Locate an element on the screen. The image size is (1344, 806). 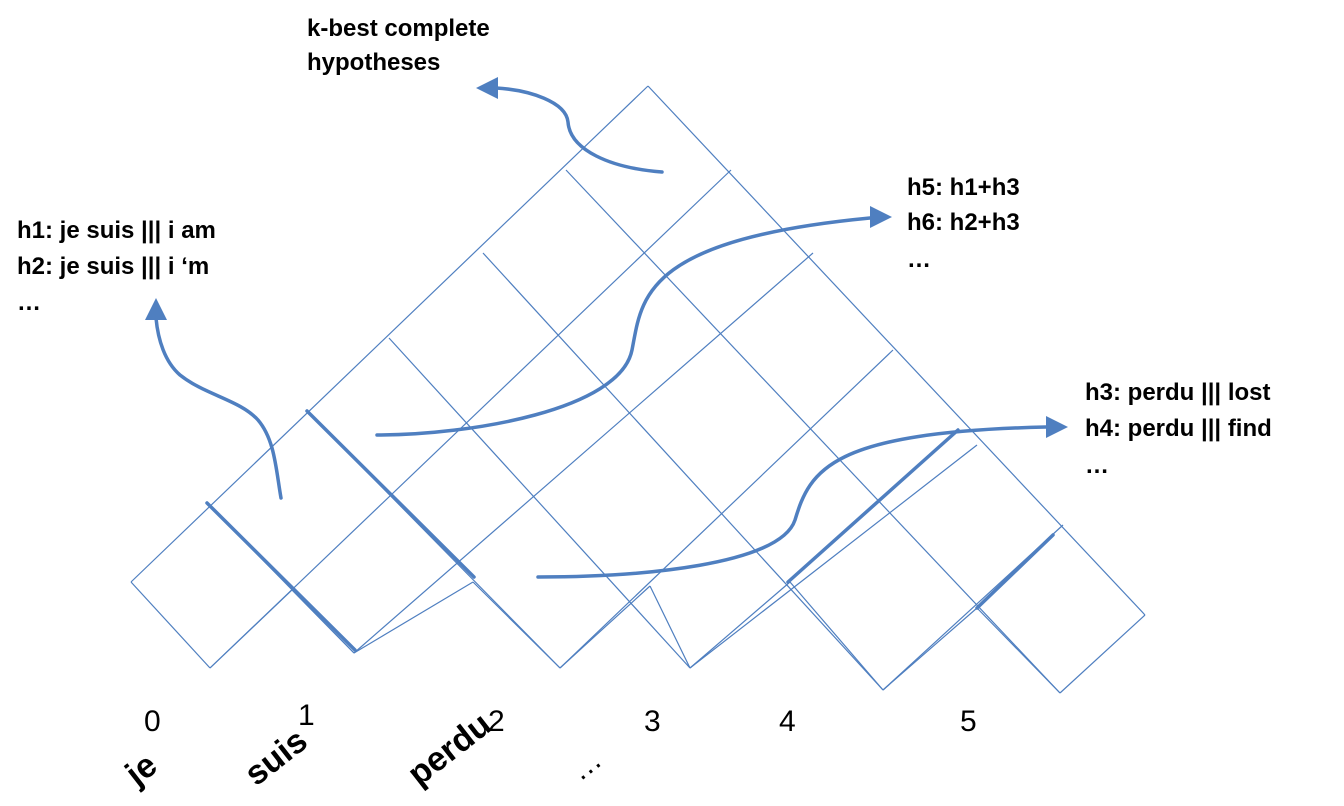
middle-right-annotation-line: h6: h2+h3 is located at coordinates (963, 222).